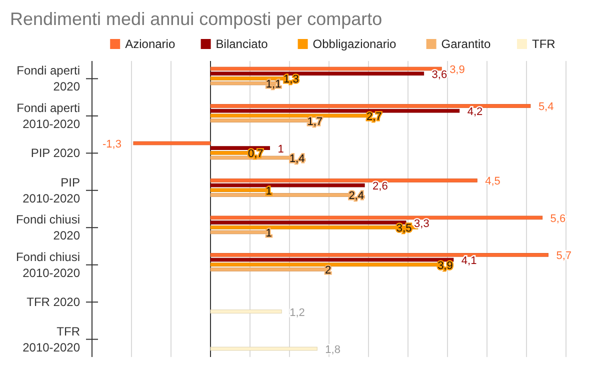 This screenshot has height=375, width=600. I want to click on legend-label: Obbligazionario, so click(354, 44).